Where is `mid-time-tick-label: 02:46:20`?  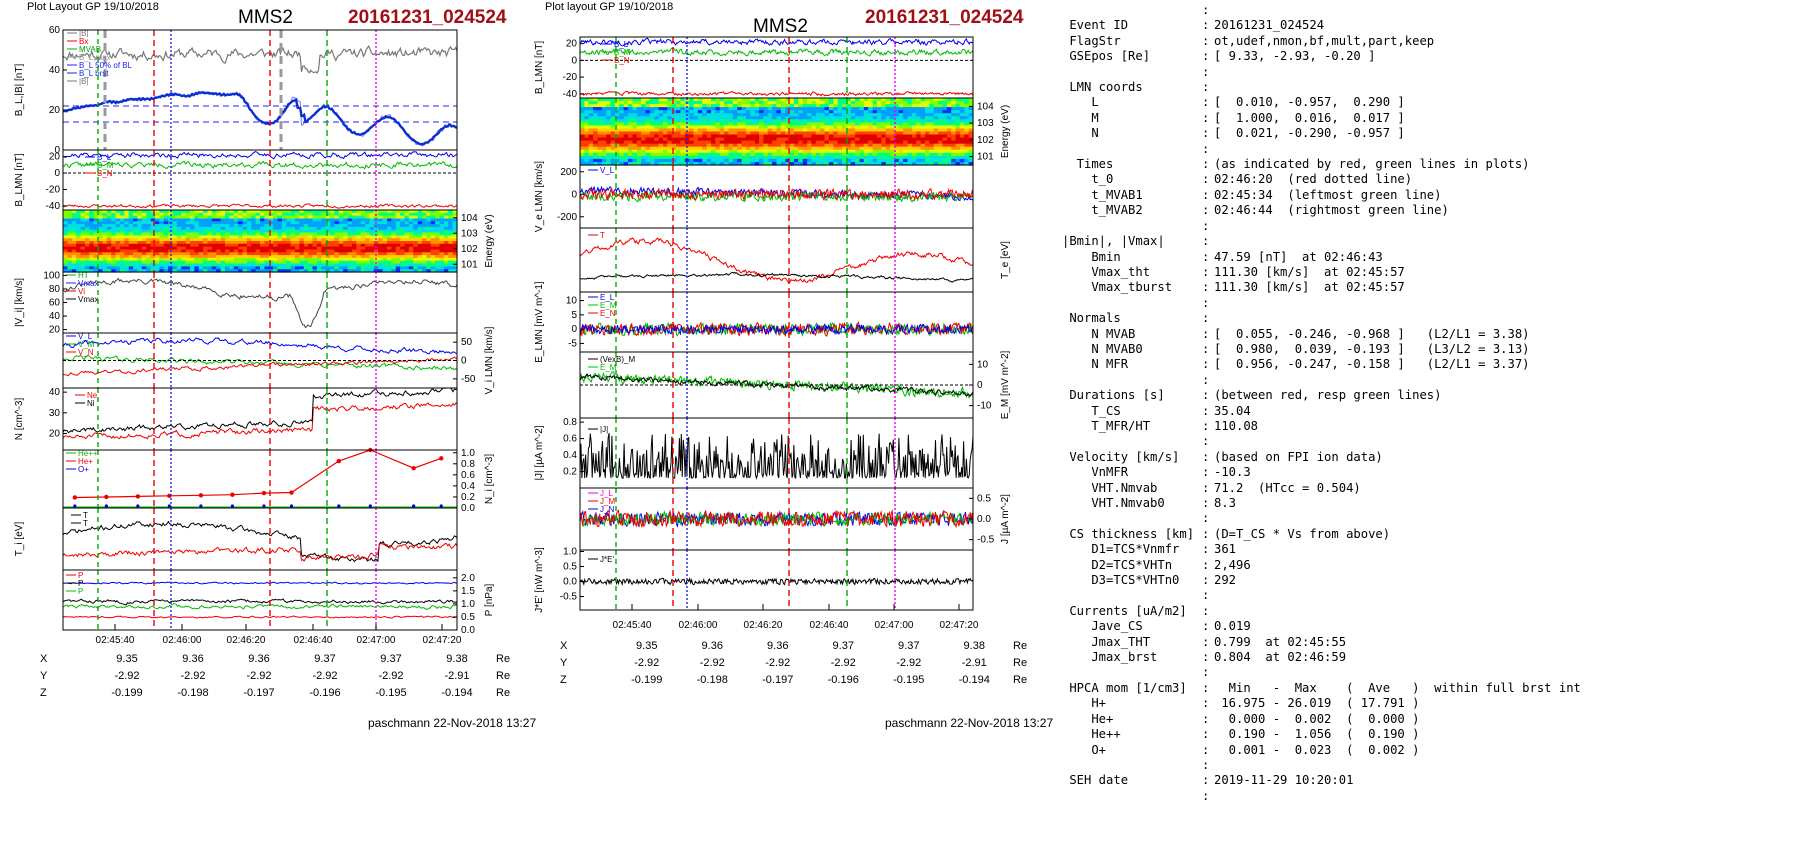 mid-time-tick-label: 02:46:20 is located at coordinates (763, 625).